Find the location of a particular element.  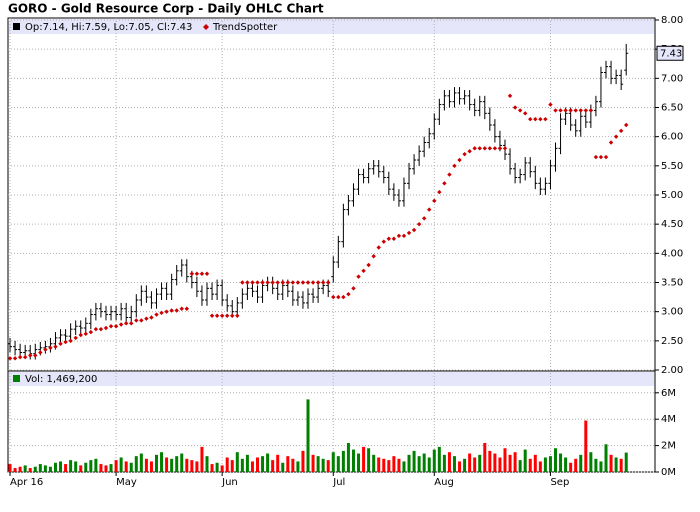

y-tick-label: 0M is located at coordinates (668, 472).